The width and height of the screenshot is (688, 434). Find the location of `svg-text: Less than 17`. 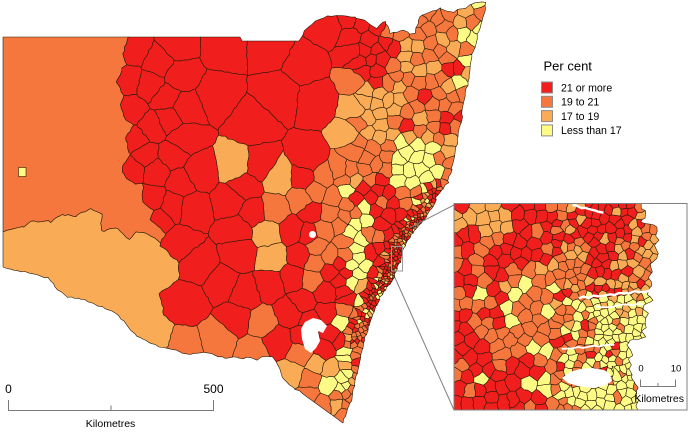

svg-text: Less than 17 is located at coordinates (591, 131).